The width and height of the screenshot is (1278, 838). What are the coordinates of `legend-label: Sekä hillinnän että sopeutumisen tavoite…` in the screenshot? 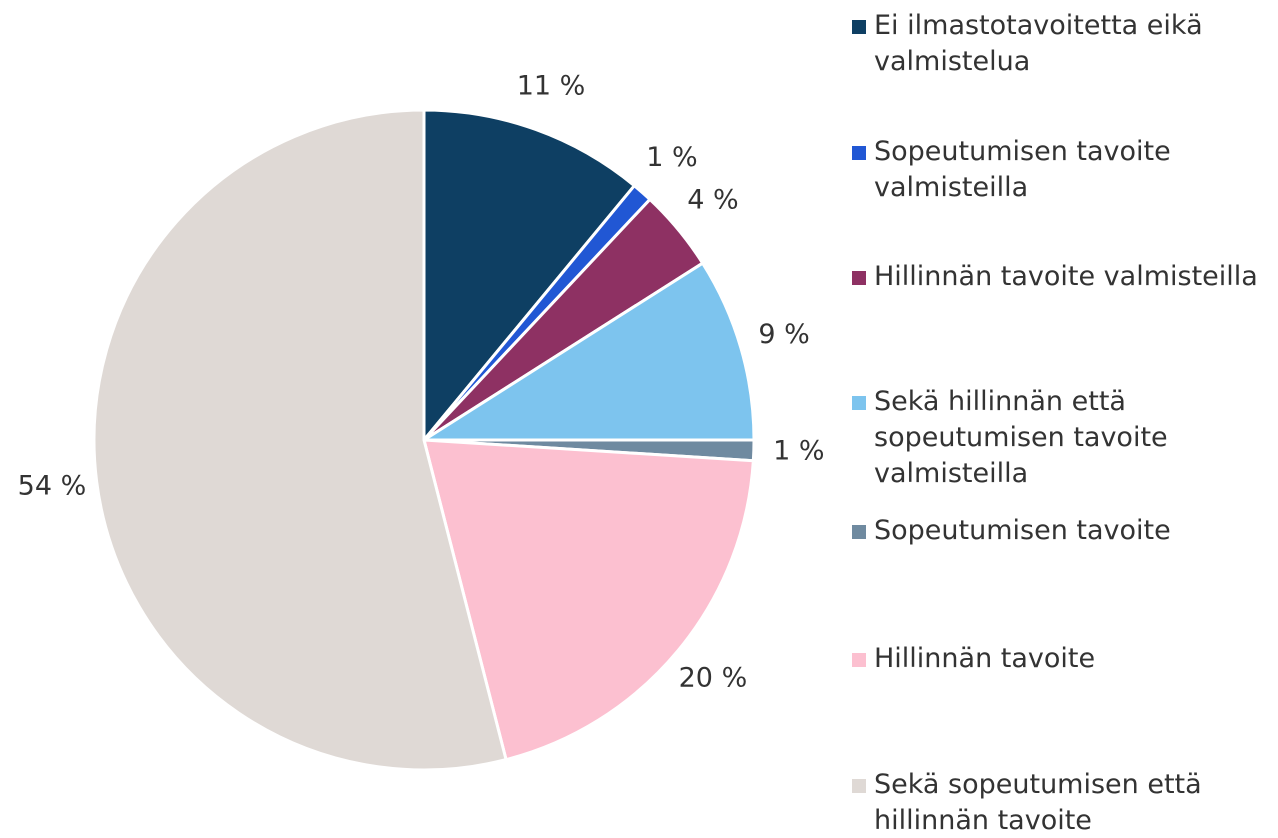 It's located at (1021, 437).